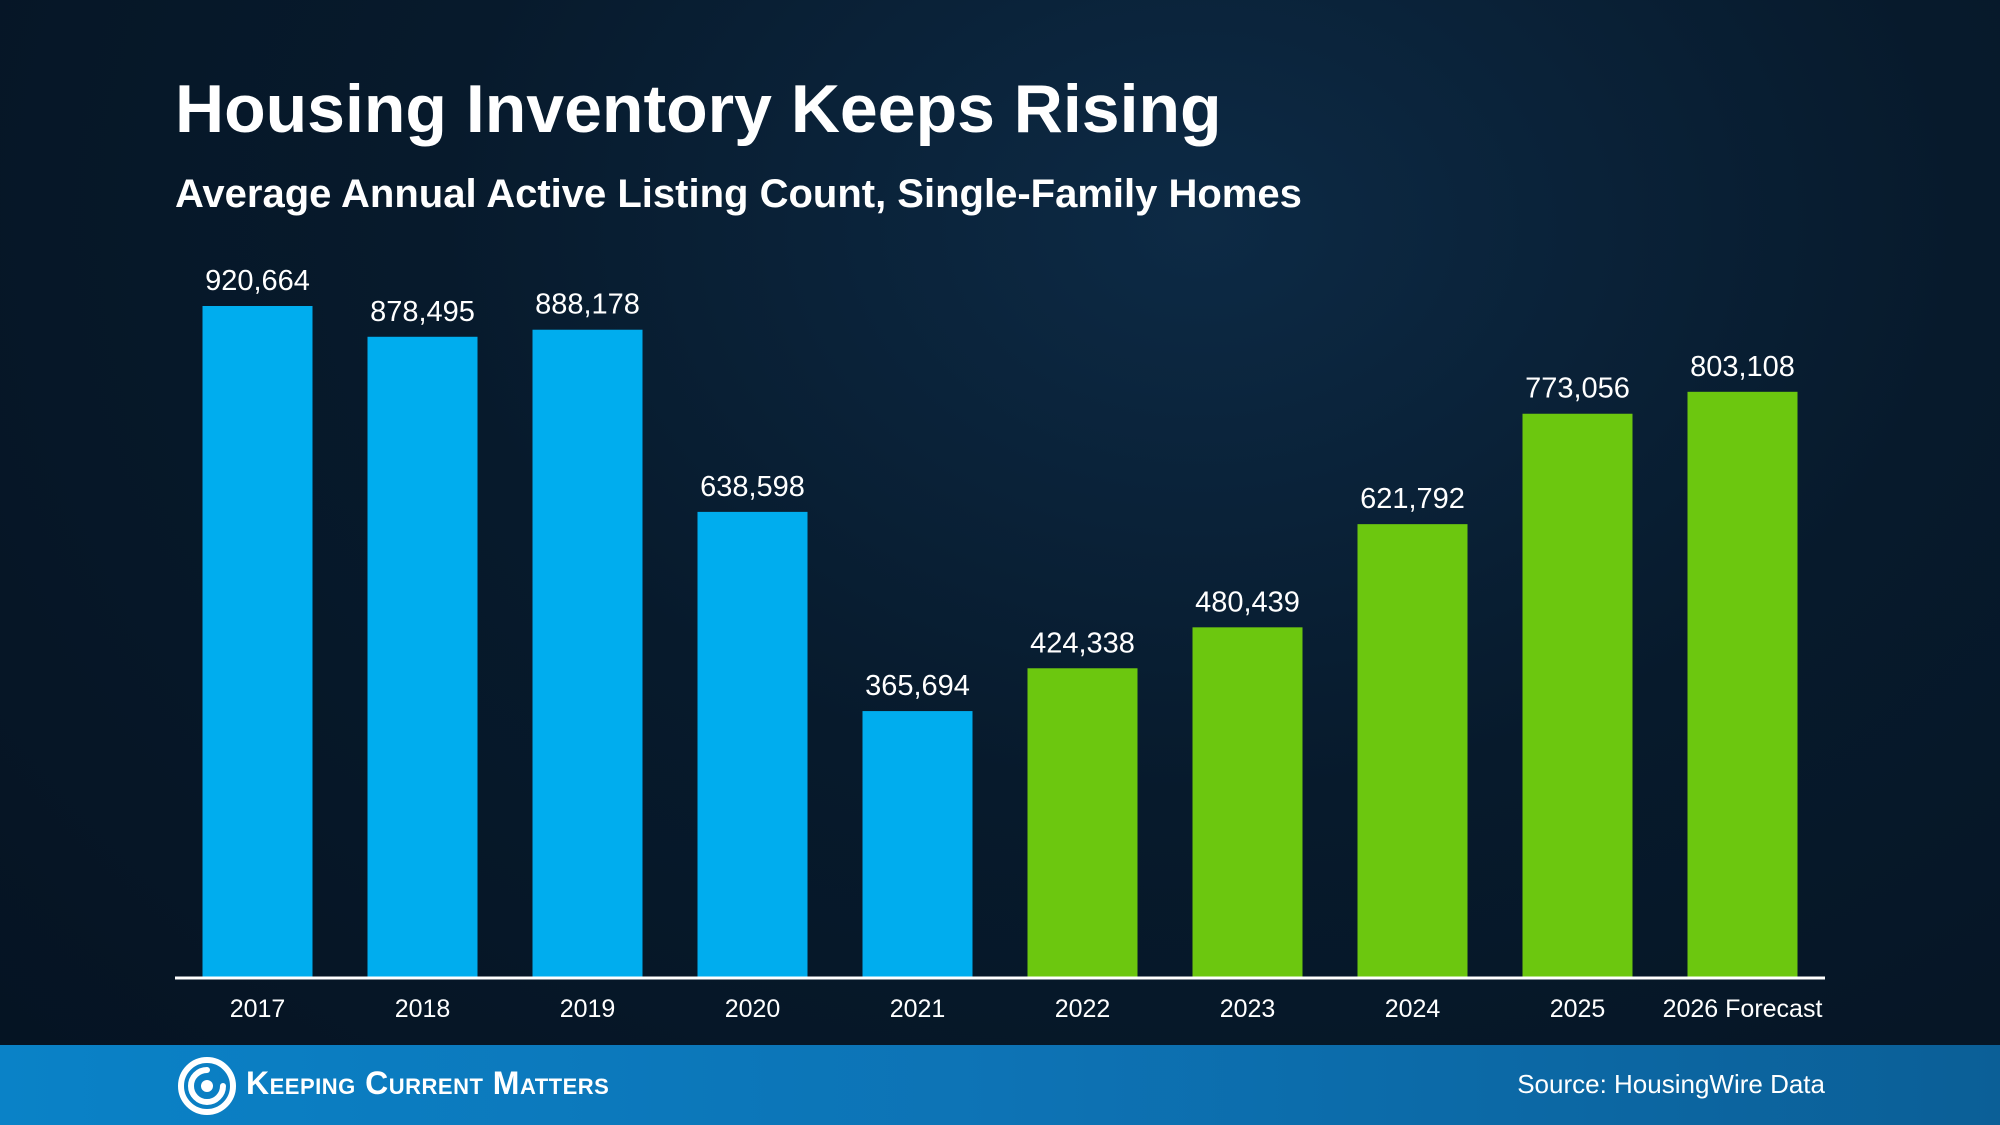  I want to click on x-tick-label: 2020, so click(753, 1009).